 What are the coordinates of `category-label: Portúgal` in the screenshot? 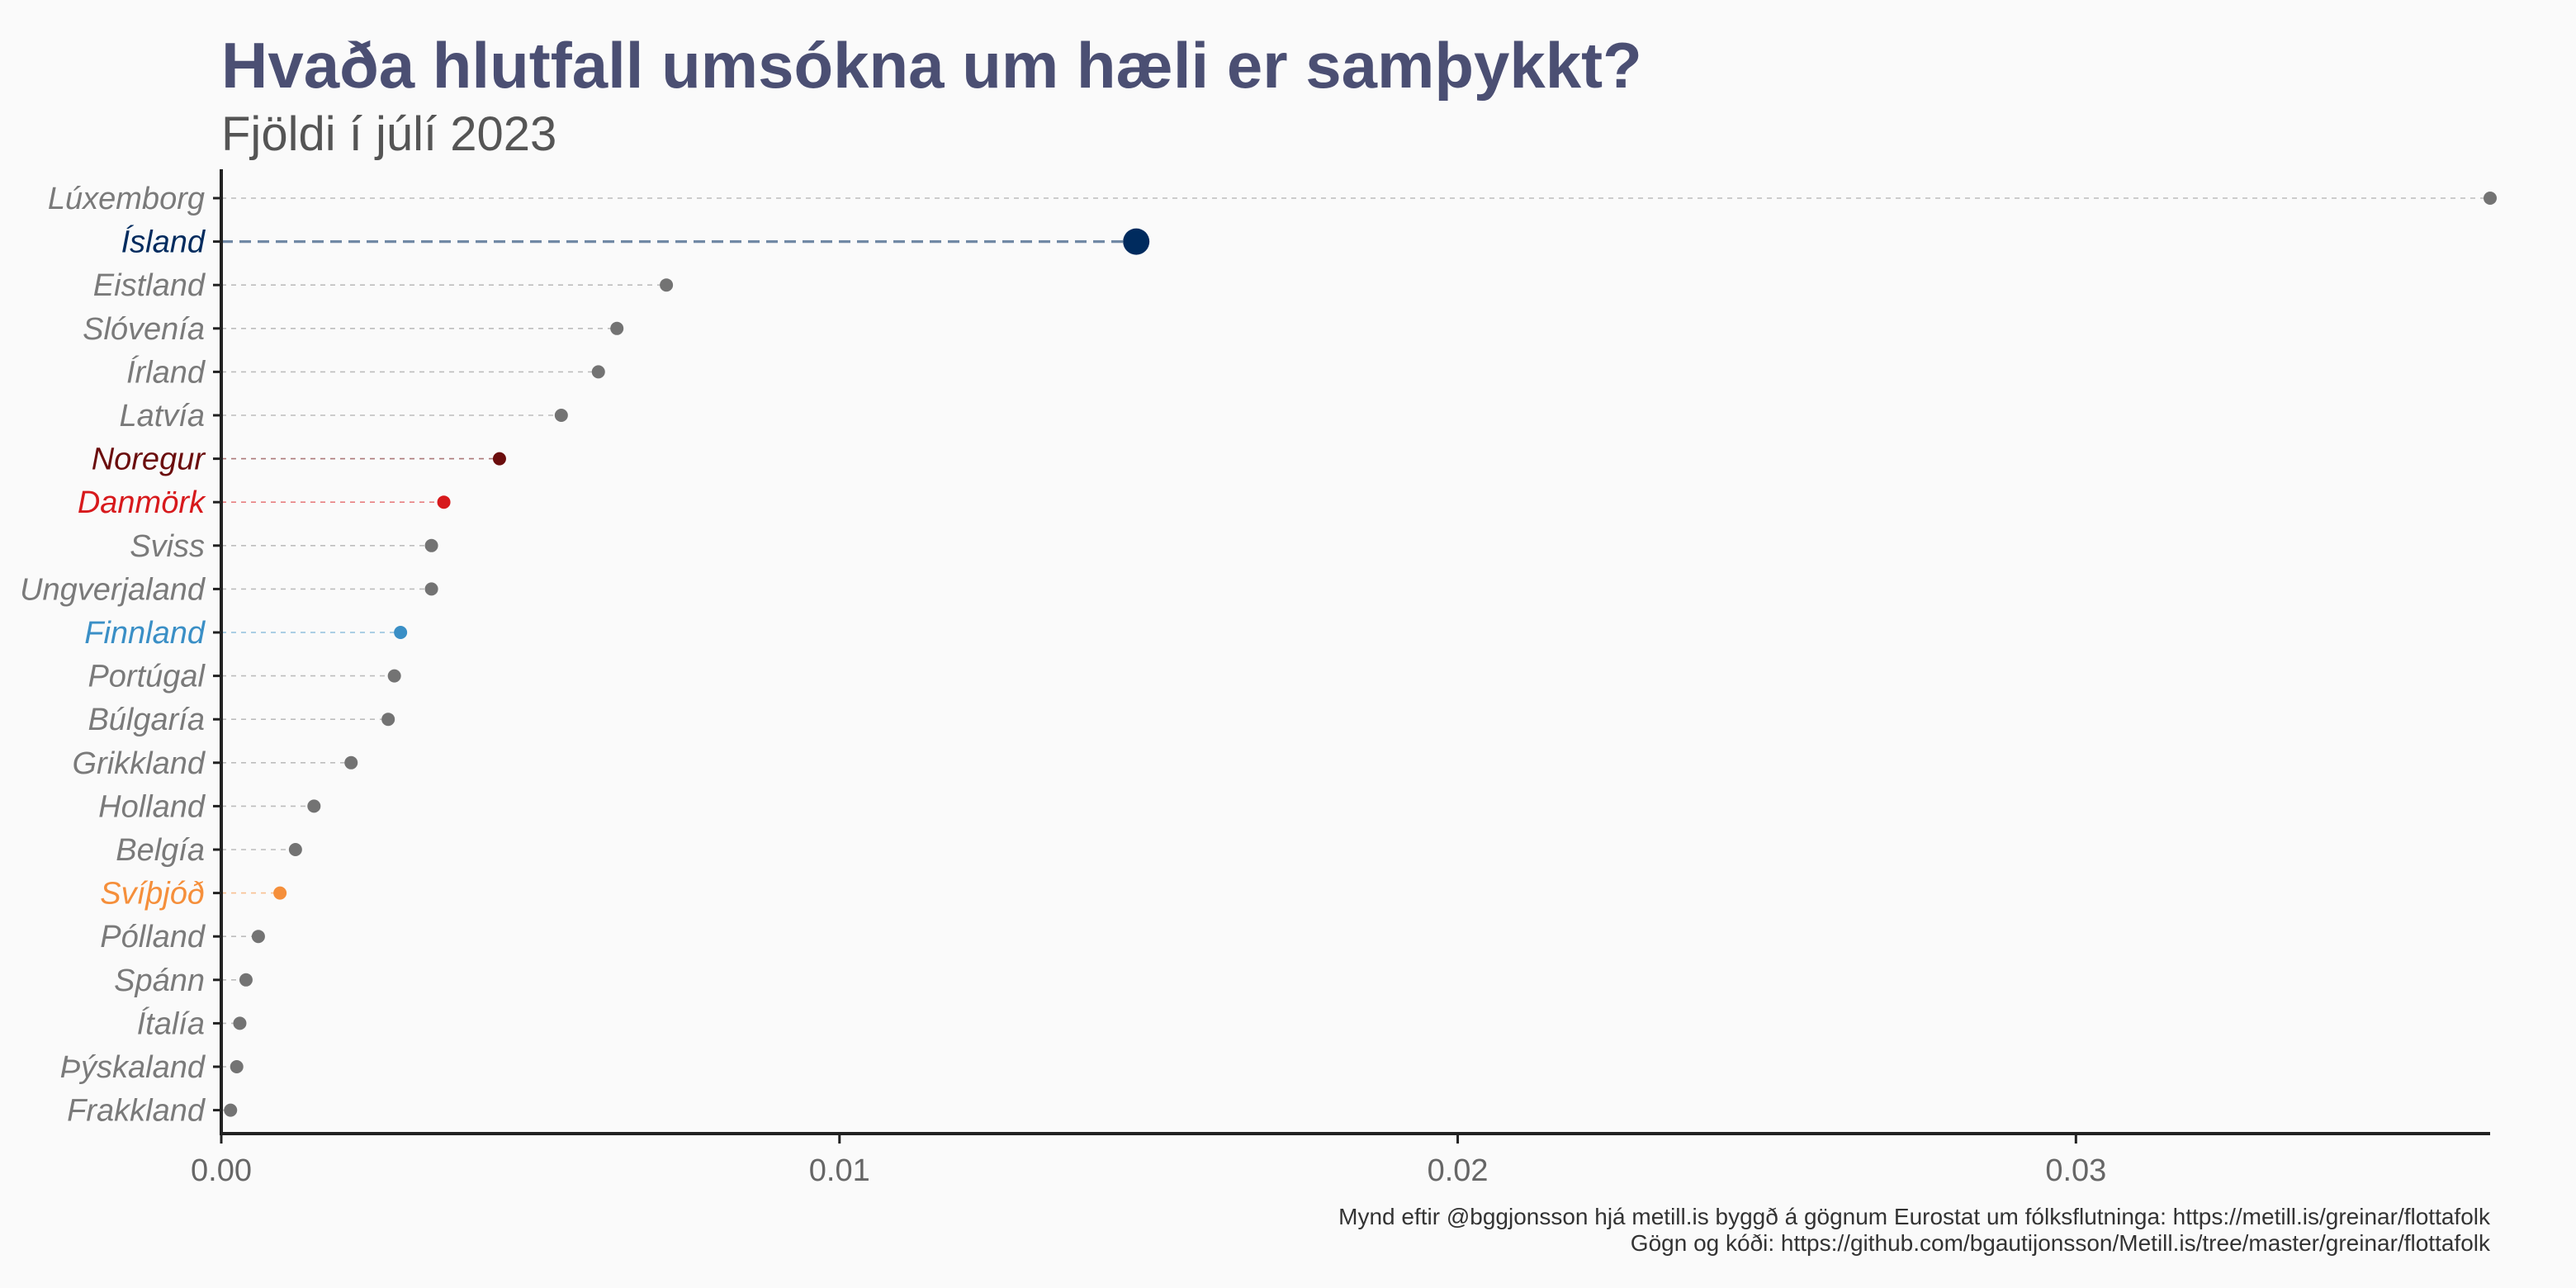 It's located at (147, 677).